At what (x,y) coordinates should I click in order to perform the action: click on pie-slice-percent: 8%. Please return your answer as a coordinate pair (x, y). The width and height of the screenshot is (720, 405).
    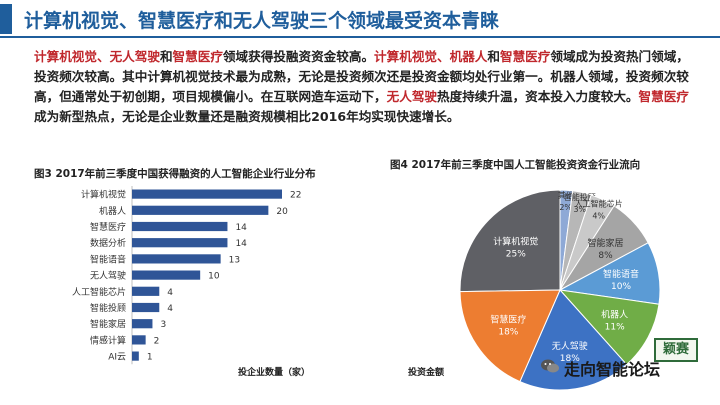
    Looking at the image, I should click on (605, 256).